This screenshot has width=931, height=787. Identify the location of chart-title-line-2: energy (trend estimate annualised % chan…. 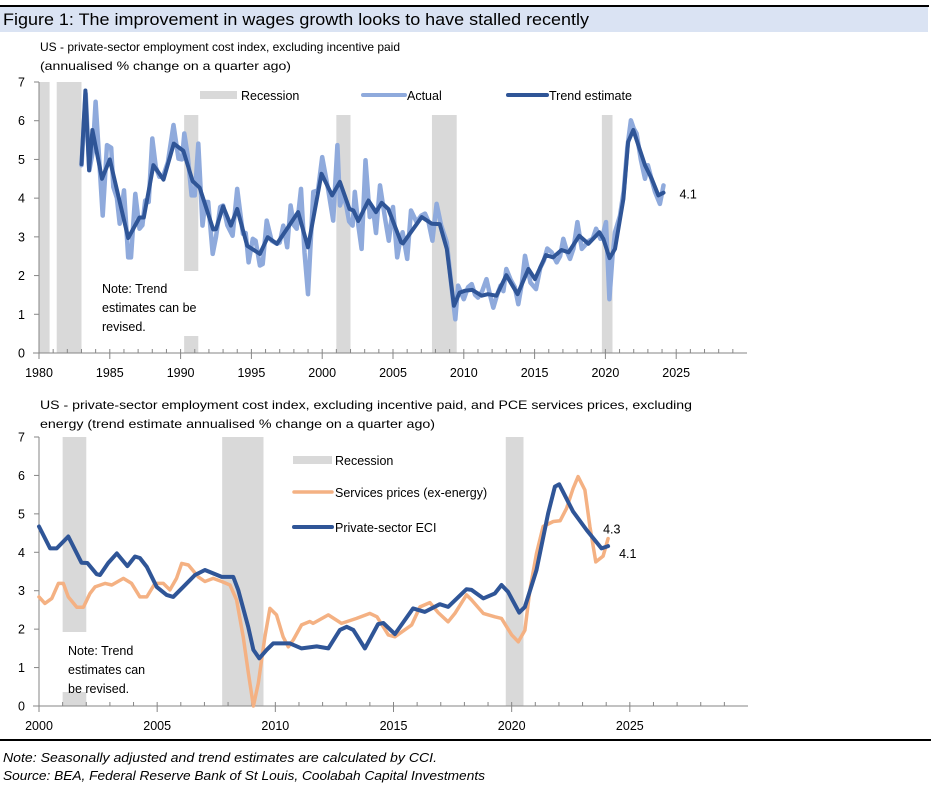
(237, 424).